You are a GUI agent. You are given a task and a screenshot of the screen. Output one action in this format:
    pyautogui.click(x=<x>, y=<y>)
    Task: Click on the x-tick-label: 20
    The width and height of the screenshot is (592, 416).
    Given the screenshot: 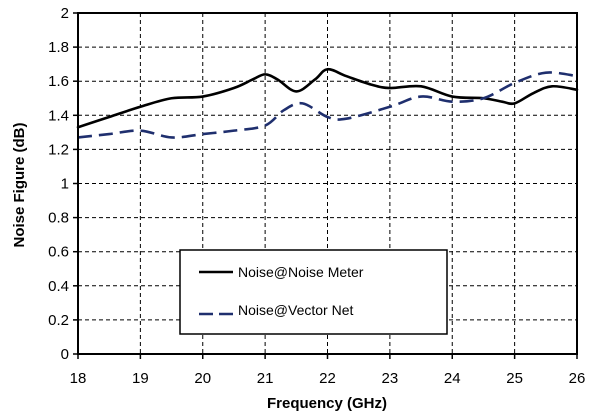 What is the action you would take?
    pyautogui.click(x=202, y=378)
    